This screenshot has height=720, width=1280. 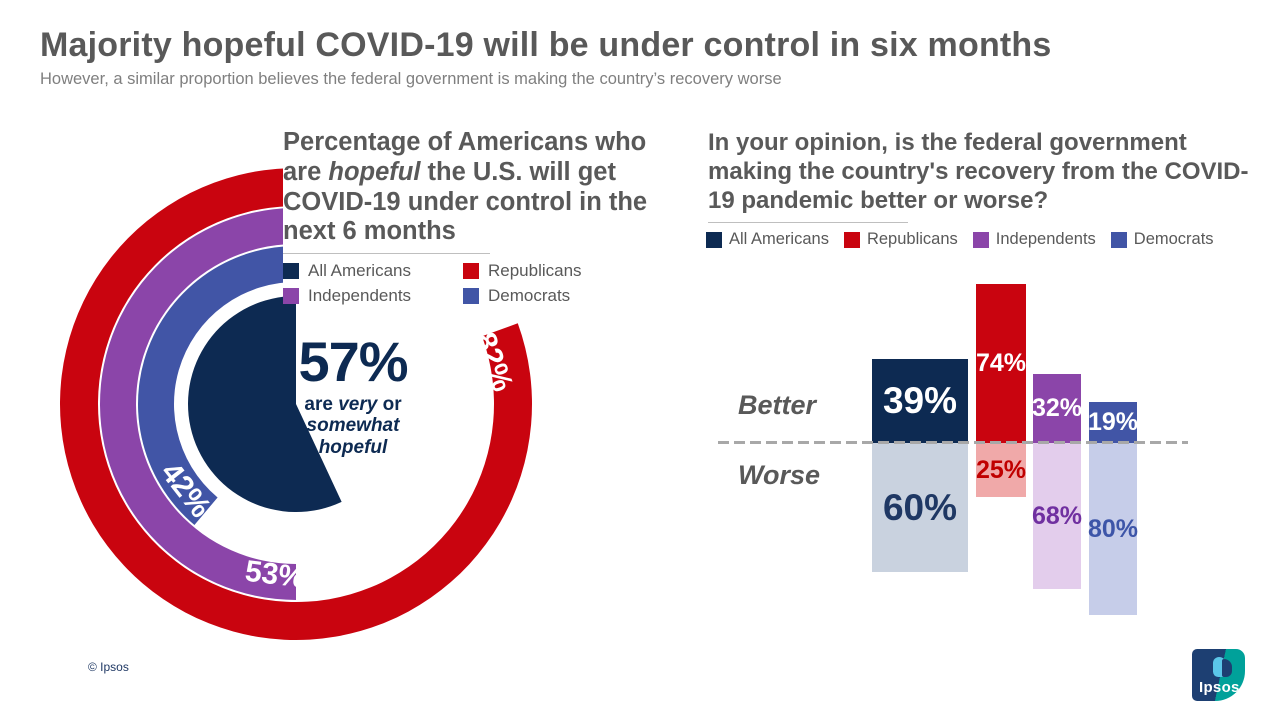 I want to click on bar-better-democrats: 19%, so click(x=1113, y=422).